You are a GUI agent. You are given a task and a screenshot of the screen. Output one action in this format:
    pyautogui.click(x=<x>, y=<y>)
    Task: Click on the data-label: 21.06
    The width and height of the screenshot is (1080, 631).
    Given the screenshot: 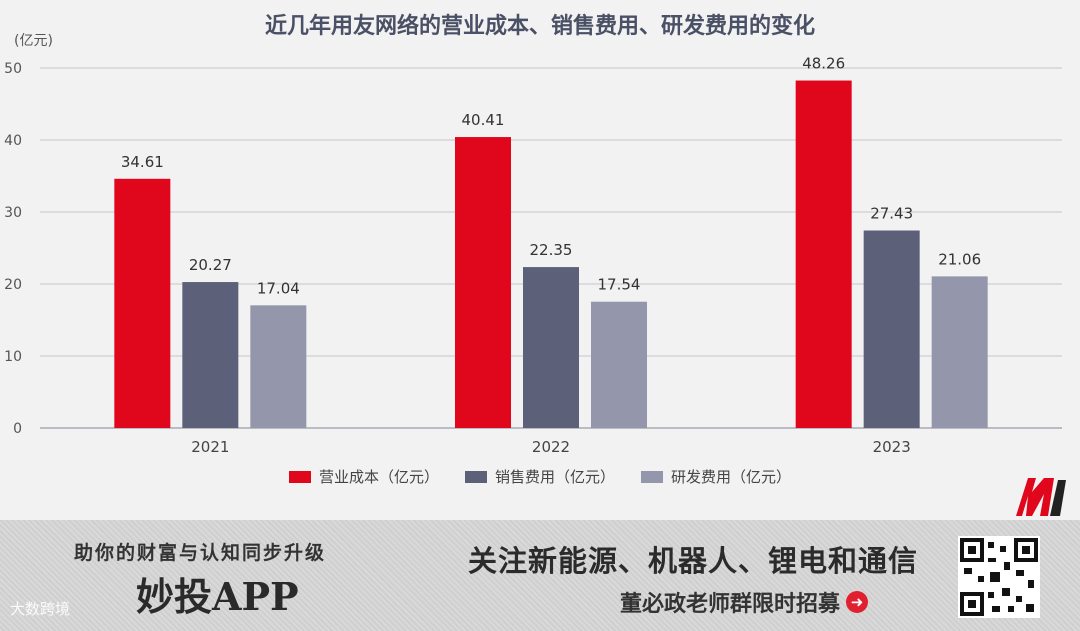 What is the action you would take?
    pyautogui.click(x=959, y=259)
    